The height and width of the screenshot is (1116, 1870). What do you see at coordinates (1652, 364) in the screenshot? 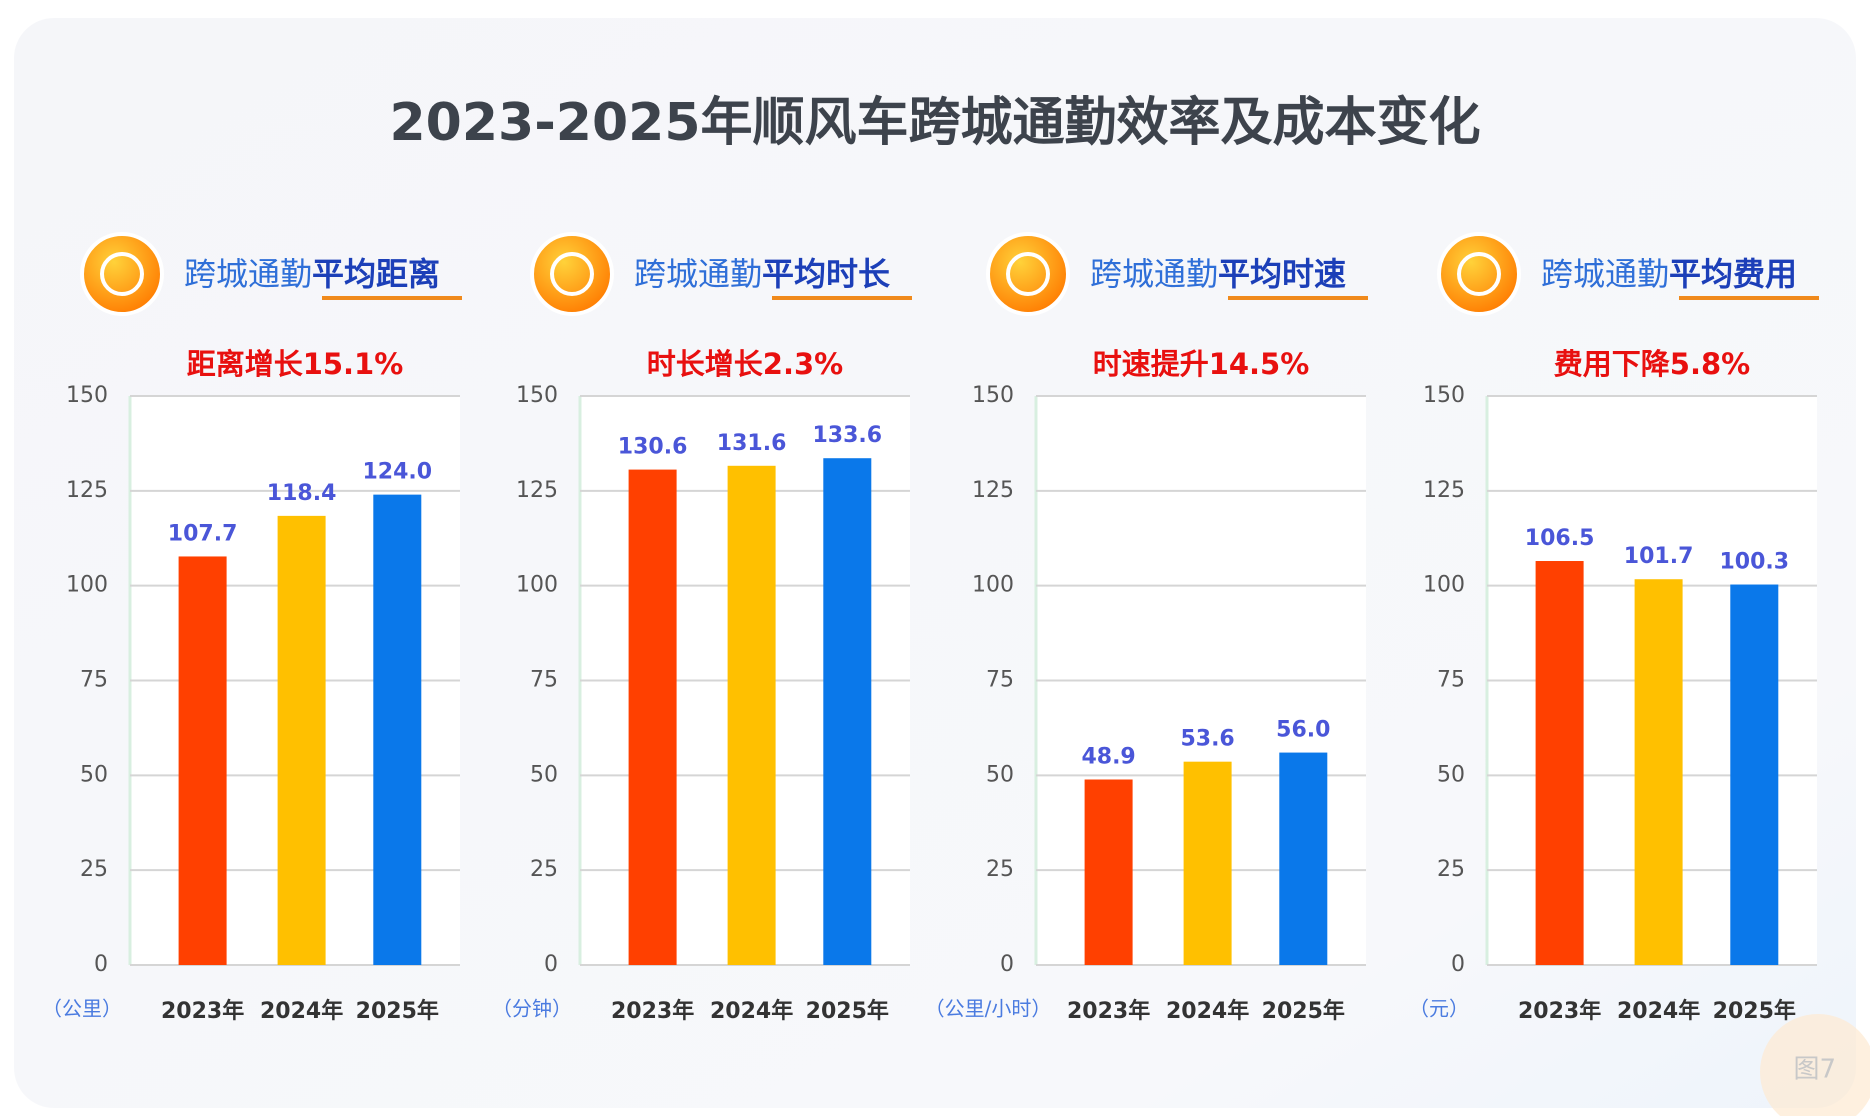
I see `annotation: 费用下降5.8%` at bounding box center [1652, 364].